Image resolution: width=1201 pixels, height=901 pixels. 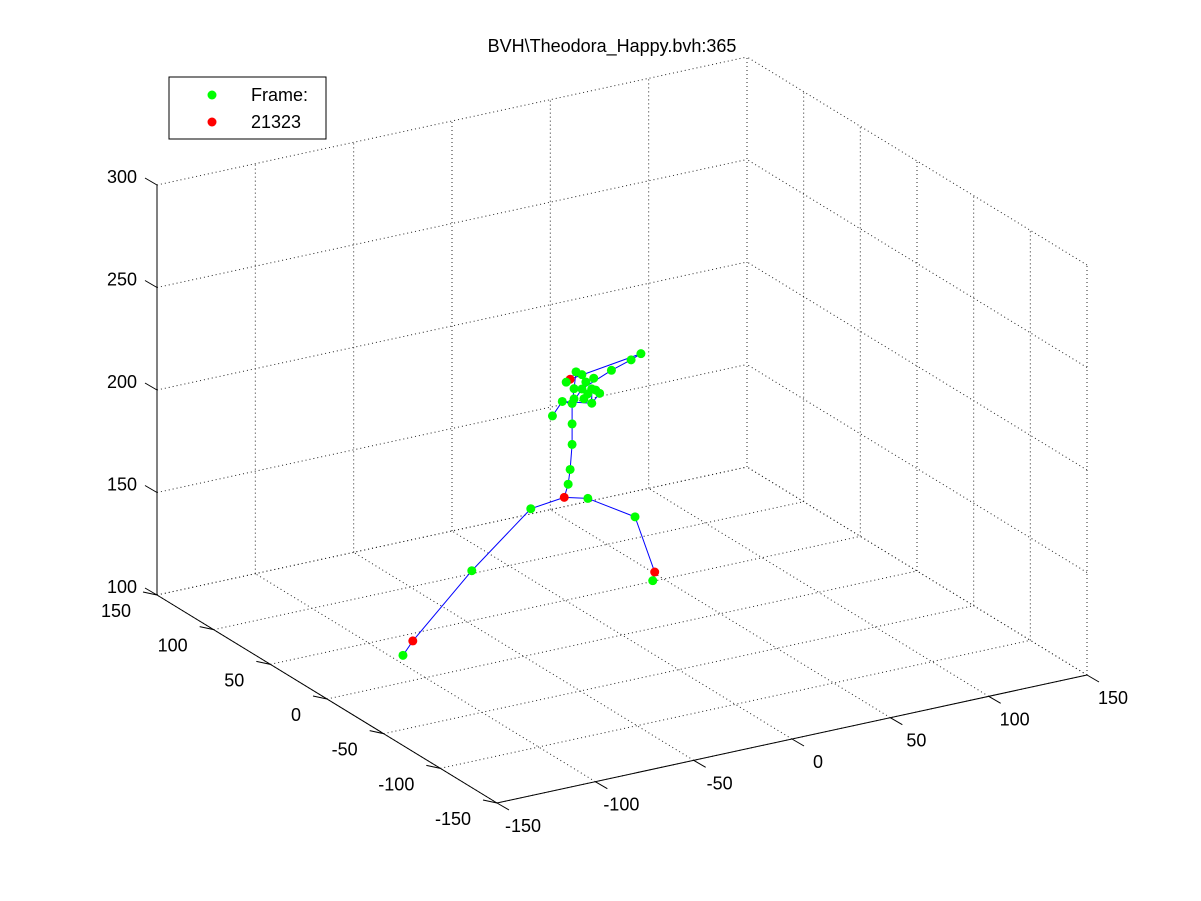 What do you see at coordinates (396, 784) in the screenshot?
I see `y-tick-label: -100` at bounding box center [396, 784].